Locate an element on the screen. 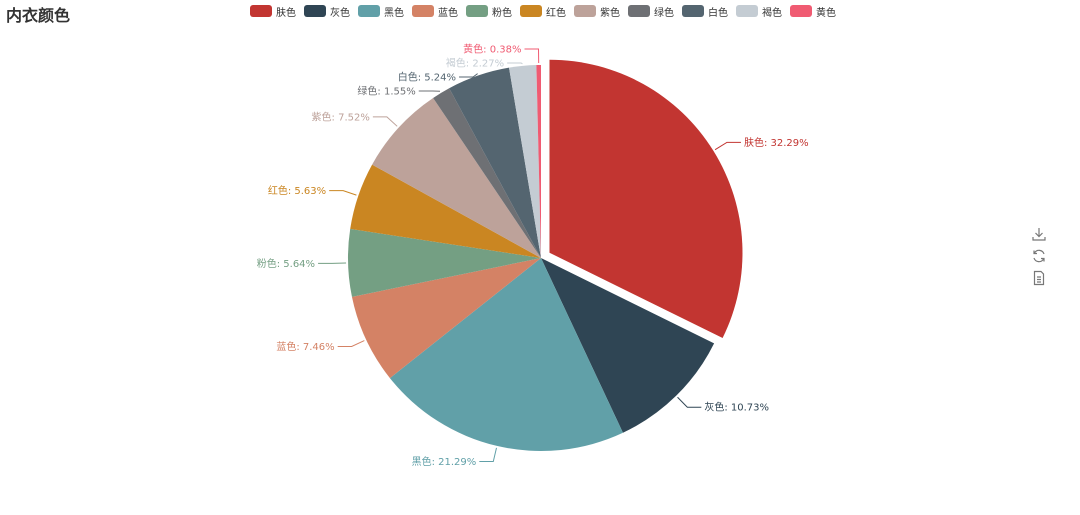 This screenshot has width=1080, height=515. legend-label: 黄色 is located at coordinates (826, 13).